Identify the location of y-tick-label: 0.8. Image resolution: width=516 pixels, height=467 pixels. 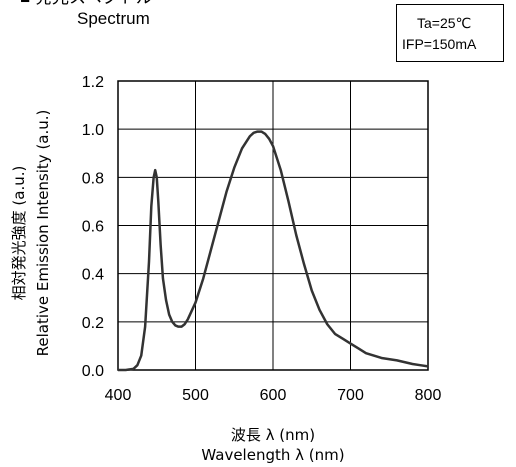
(93, 178).